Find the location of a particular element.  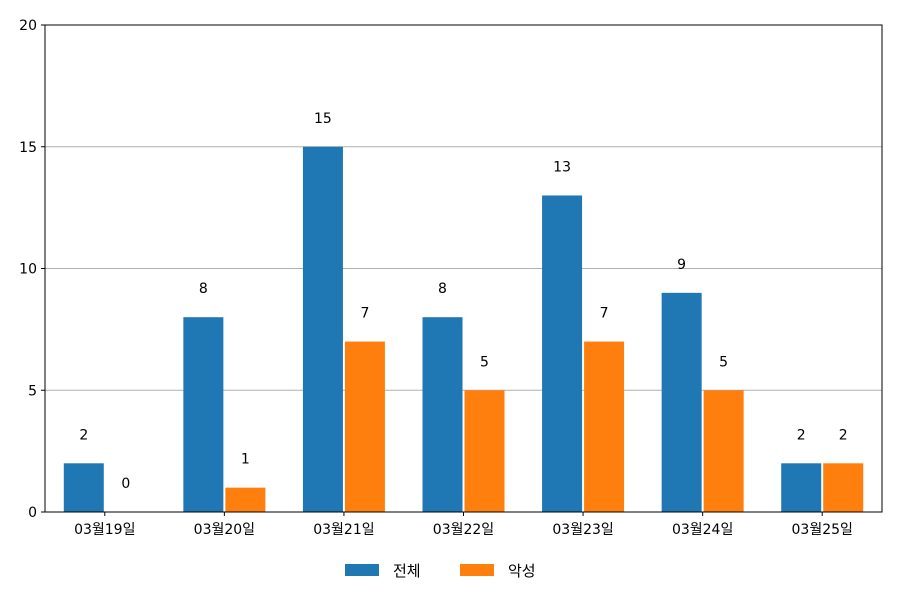

x-tick-label: 03월22일 is located at coordinates (463, 530).